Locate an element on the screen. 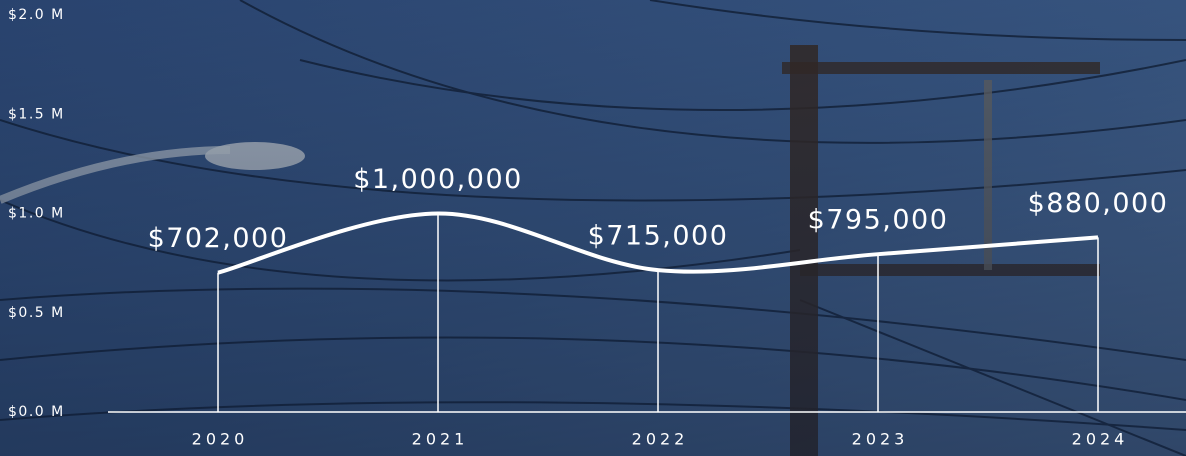 The height and width of the screenshot is (456, 1186). line is located at coordinates (658, 243).